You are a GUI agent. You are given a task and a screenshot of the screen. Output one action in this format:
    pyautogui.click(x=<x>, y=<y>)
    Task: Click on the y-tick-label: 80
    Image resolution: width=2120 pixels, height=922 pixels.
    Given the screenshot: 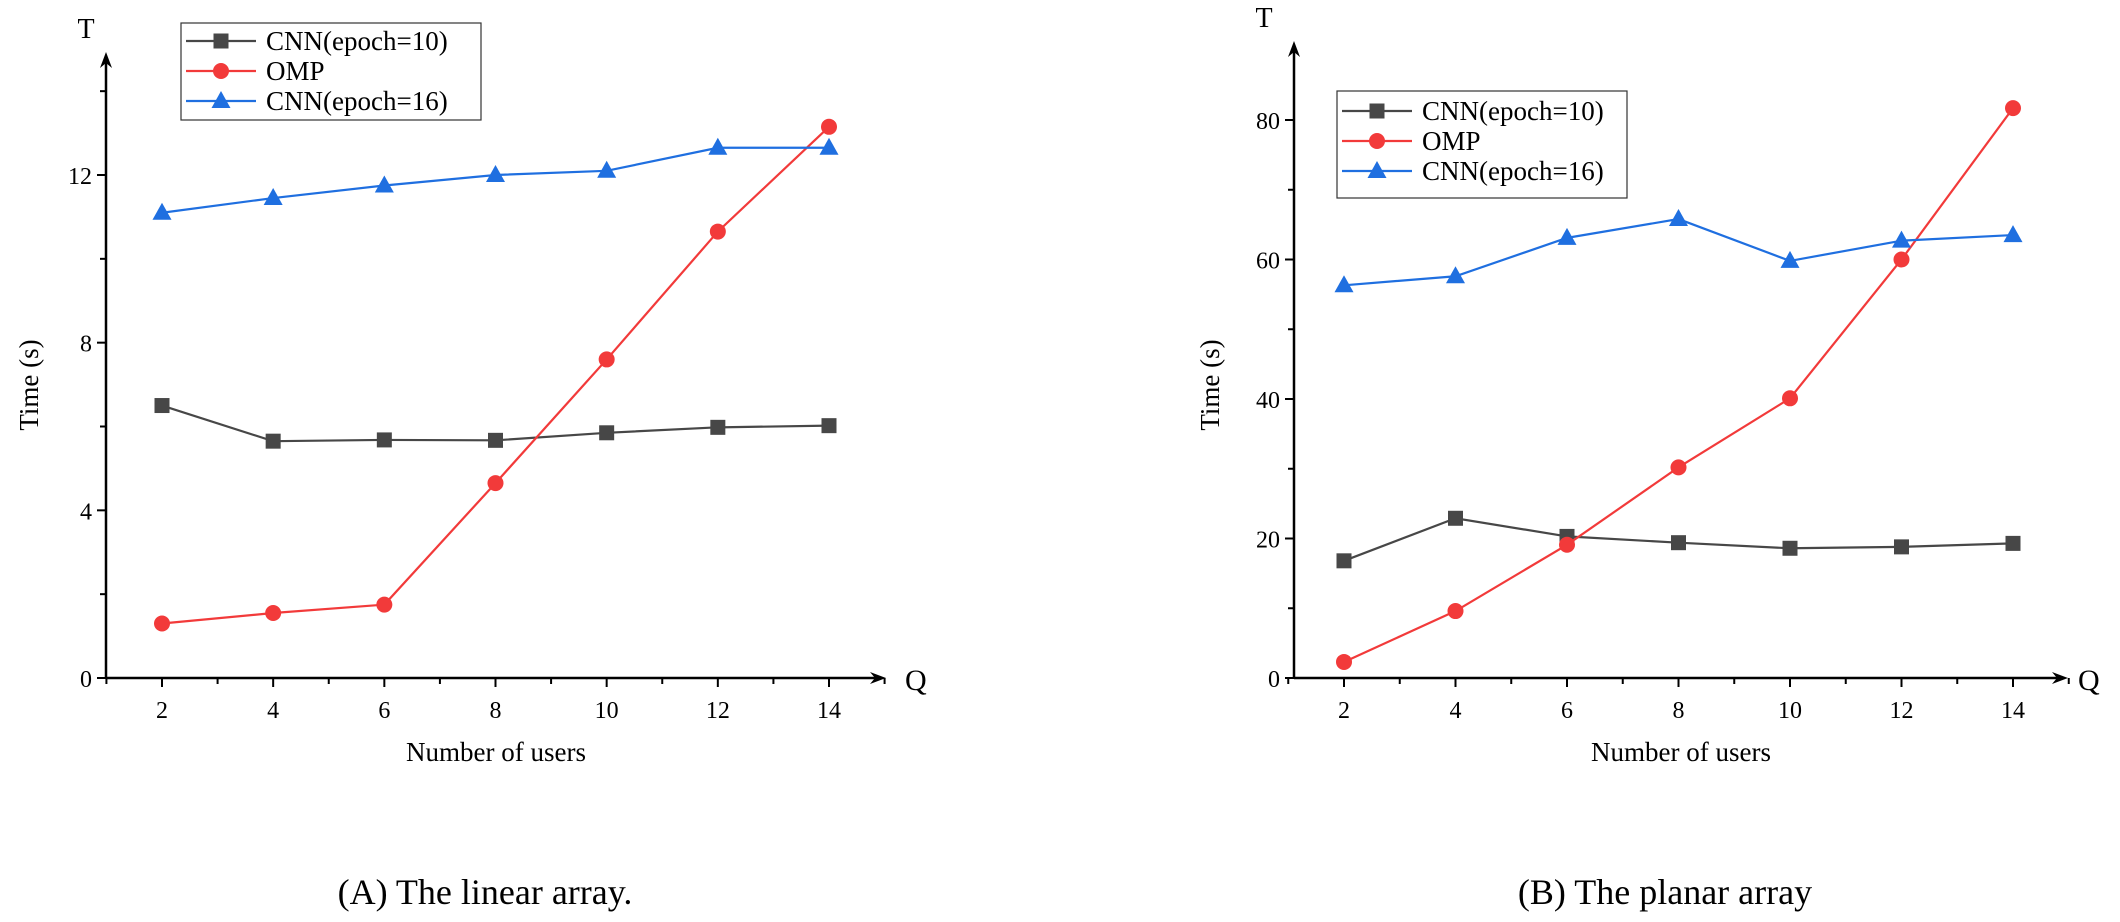 What is the action you would take?
    pyautogui.click(x=1268, y=122)
    